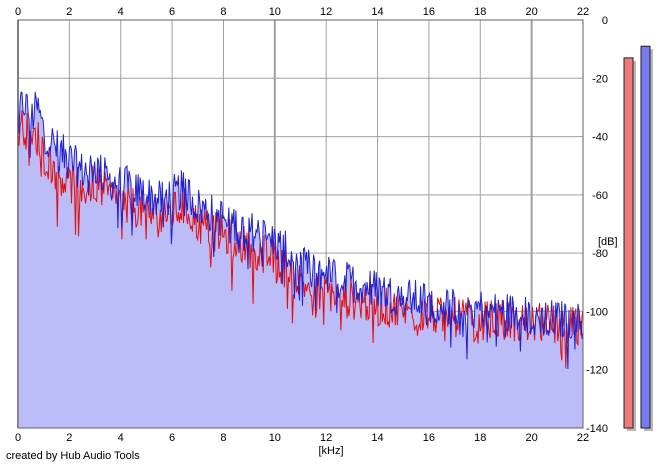 The height and width of the screenshot is (468, 665). I want to click on x-tick-label-top: 6, so click(172, 12).